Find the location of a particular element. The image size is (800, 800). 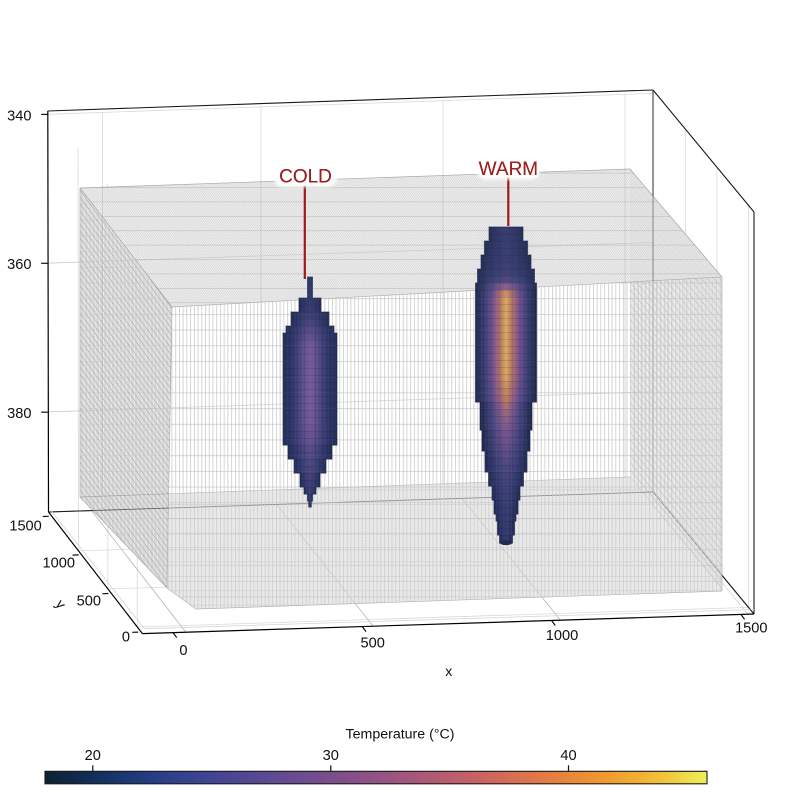

svg-text: x is located at coordinates (448, 671).